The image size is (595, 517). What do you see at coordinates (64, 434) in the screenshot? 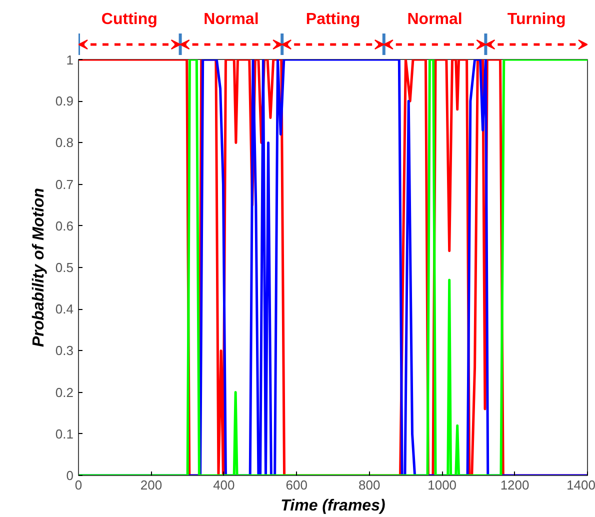
I see `y-tick-label: 0.1` at bounding box center [64, 434].